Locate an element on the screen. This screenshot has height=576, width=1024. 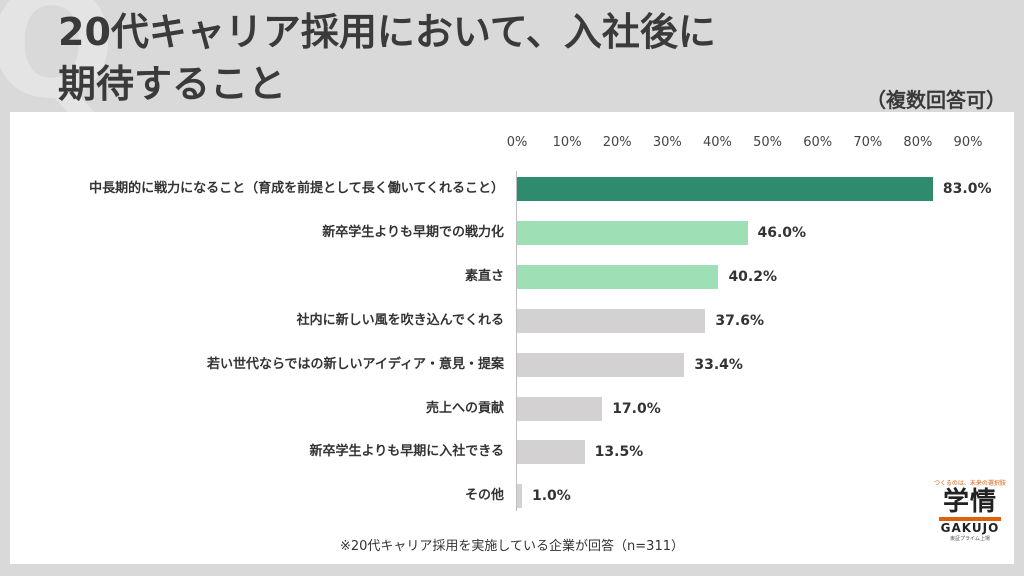
logo-tagline: つくるのは、未来の選択肢 is located at coordinates (970, 483).